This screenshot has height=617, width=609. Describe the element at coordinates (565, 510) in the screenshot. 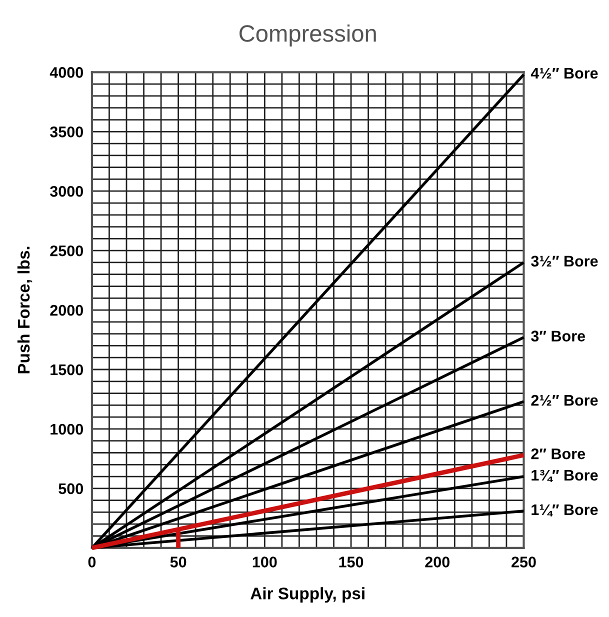

I see `series-label: 1¼″ Bore` at that location.